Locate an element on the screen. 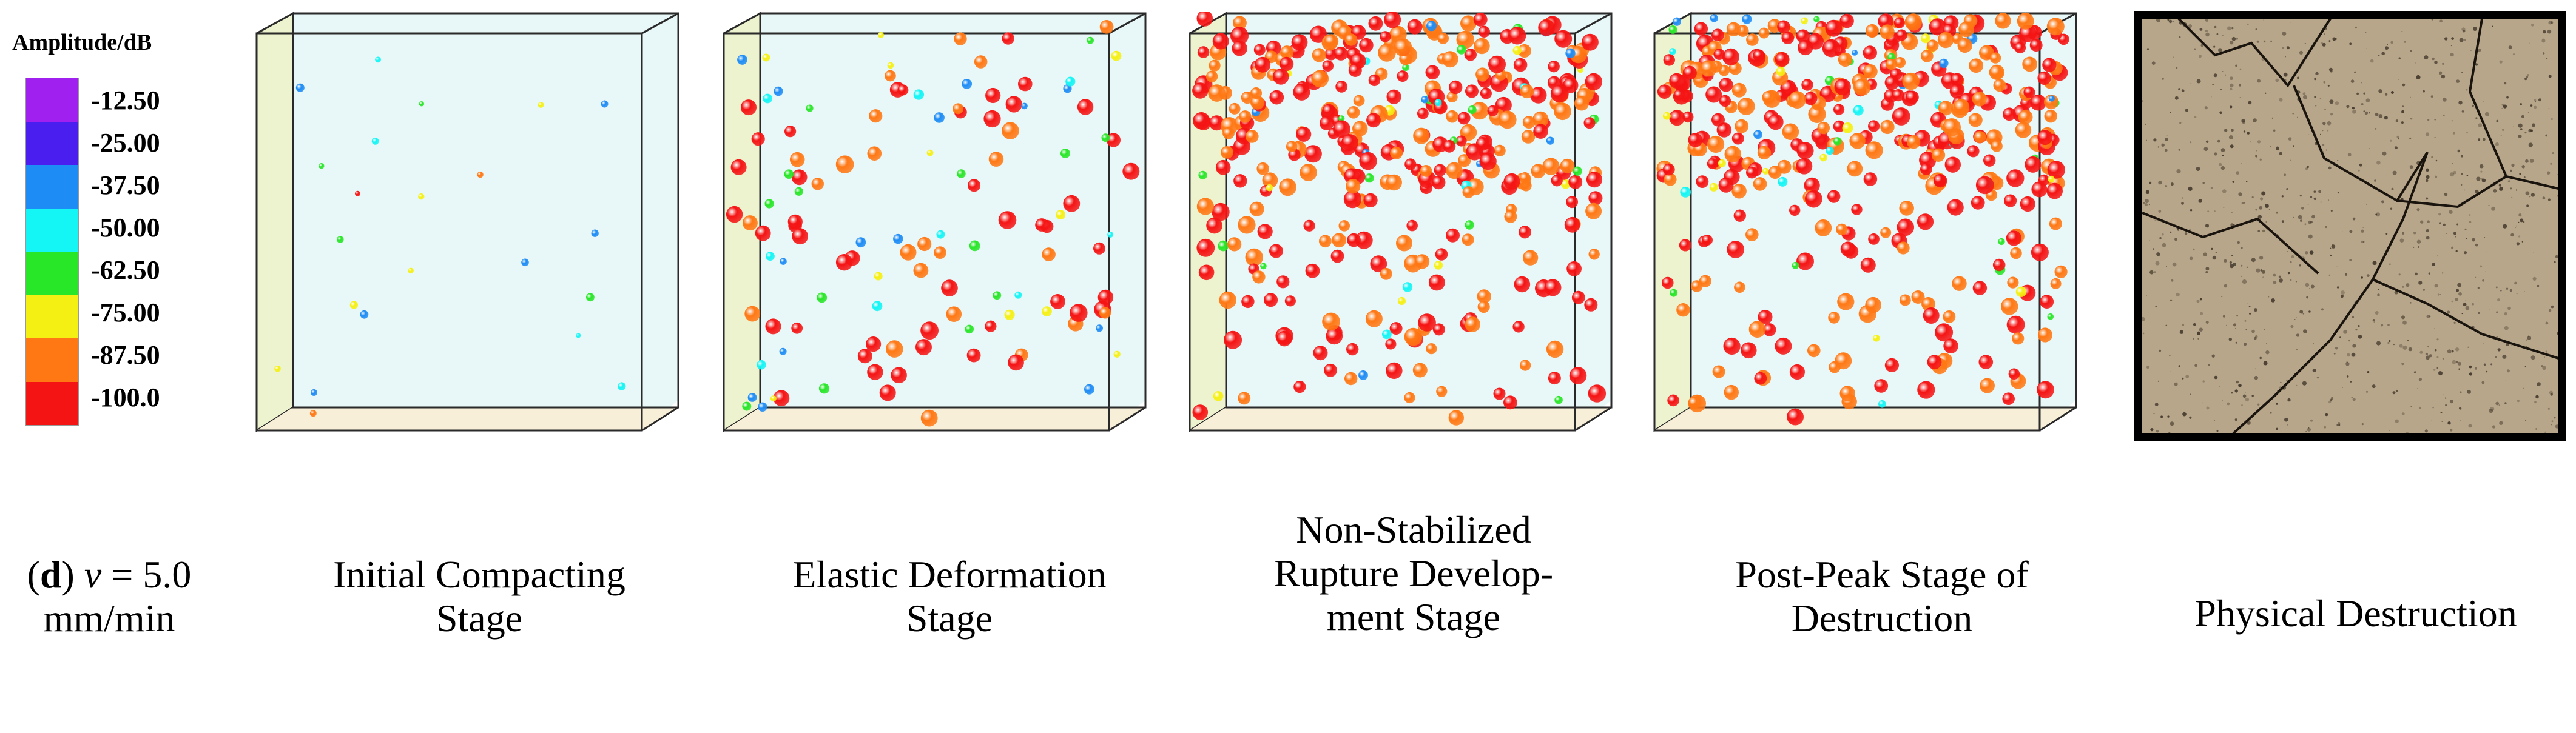 This screenshot has width=2576, height=733. legend-label: -25.00 is located at coordinates (125, 143).